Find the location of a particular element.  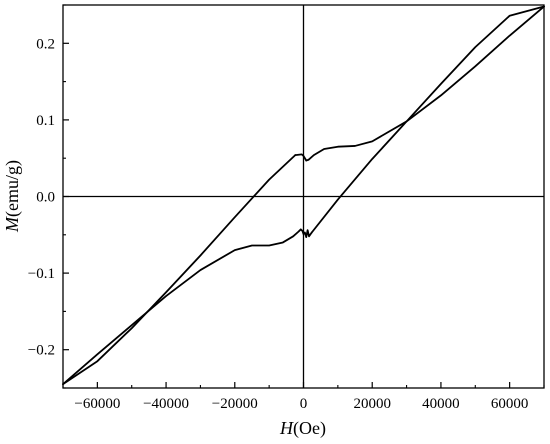

x-axis-variable: H is located at coordinates (286, 428).